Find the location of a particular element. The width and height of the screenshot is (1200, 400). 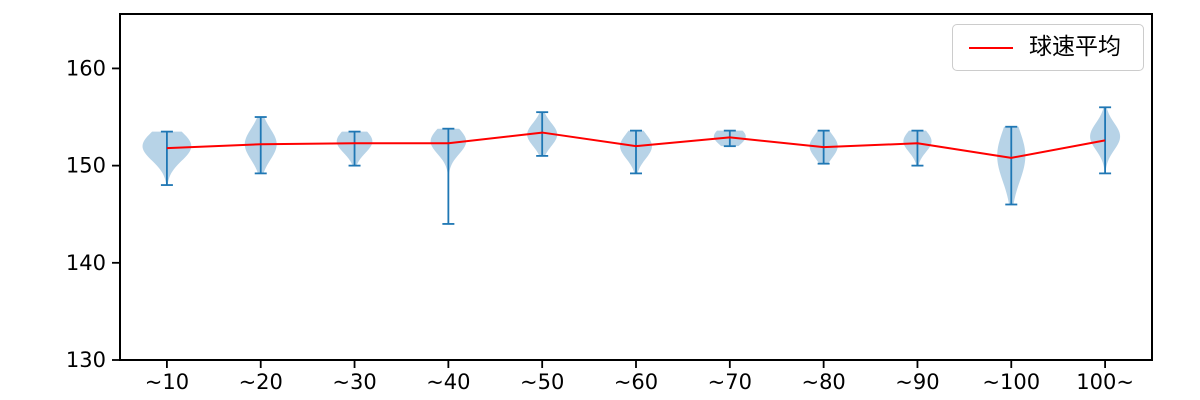

x-tick-label: ~20 is located at coordinates (261, 382).